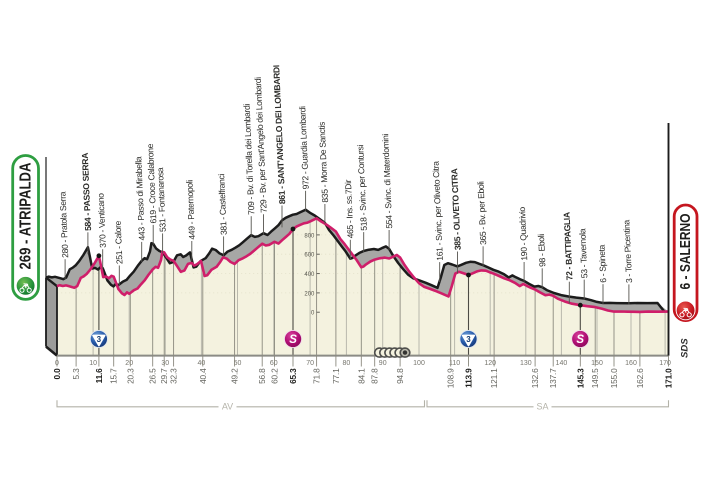  I want to click on svg-text: 26.5, so click(153, 376).